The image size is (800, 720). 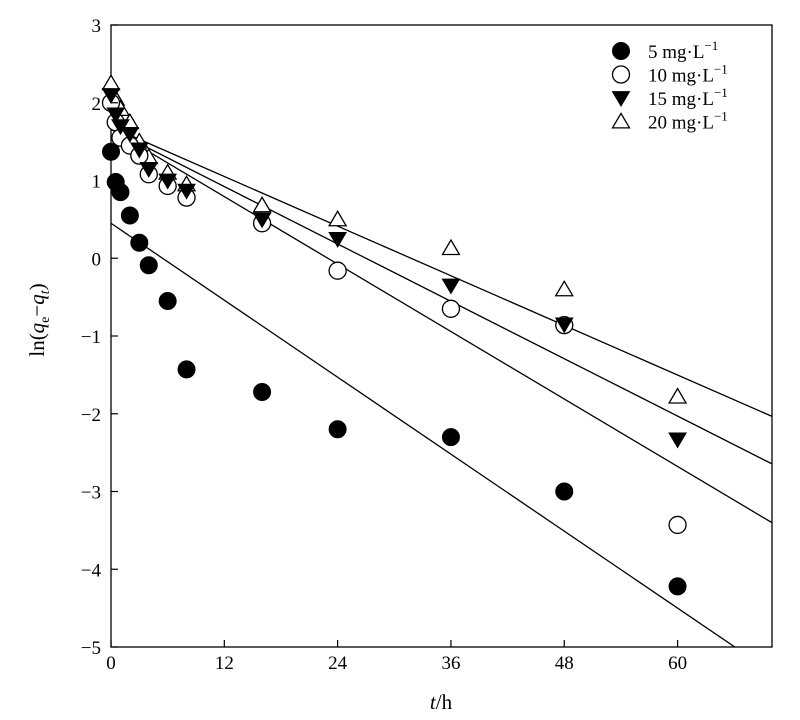 What do you see at coordinates (91, 493) in the screenshot?
I see `y-tick-label: −3` at bounding box center [91, 493].